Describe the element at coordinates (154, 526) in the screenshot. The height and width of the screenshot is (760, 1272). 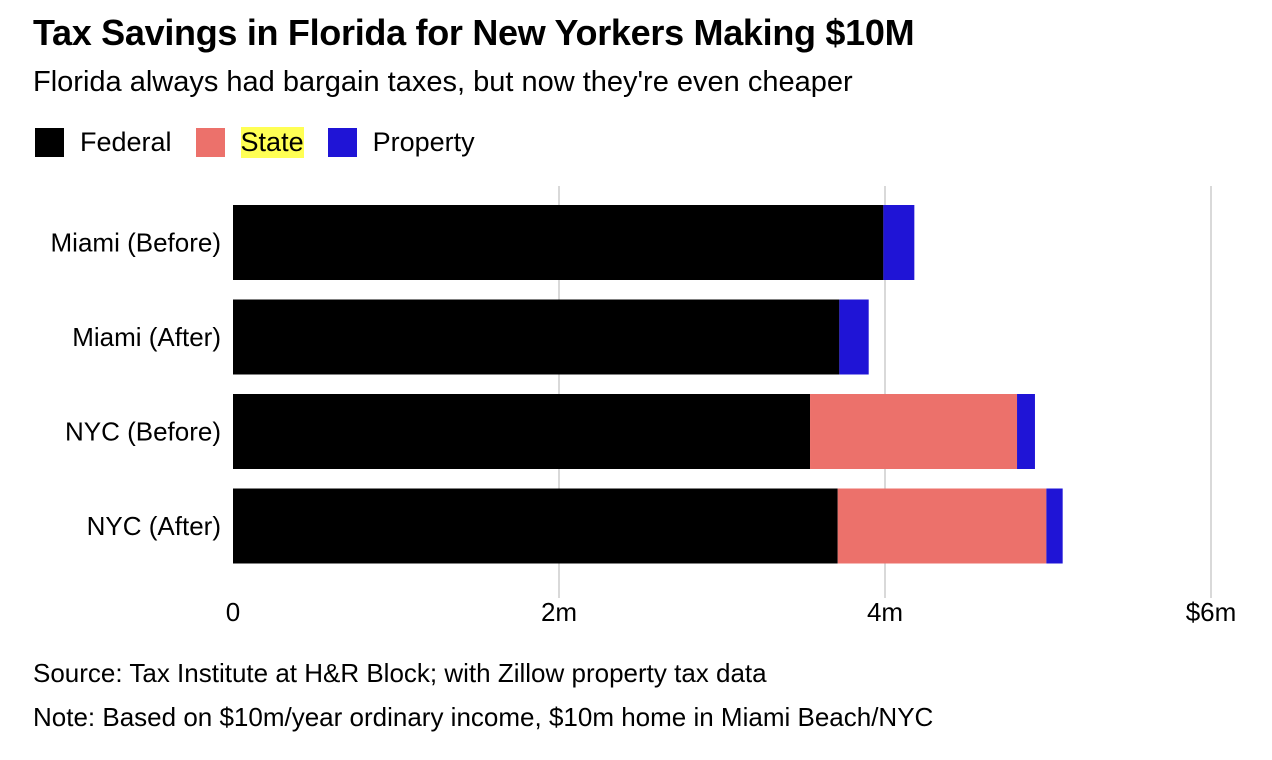
I see `category-label-nyc-after: NYC (After)` at that location.